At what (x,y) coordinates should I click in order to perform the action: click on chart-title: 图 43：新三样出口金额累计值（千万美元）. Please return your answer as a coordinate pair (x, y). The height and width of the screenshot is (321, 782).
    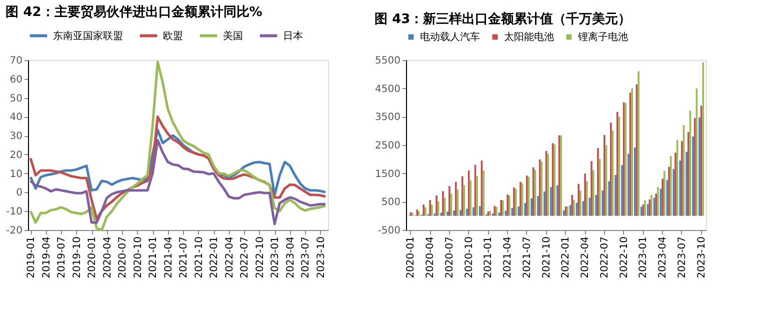
    Looking at the image, I should click on (503, 19).